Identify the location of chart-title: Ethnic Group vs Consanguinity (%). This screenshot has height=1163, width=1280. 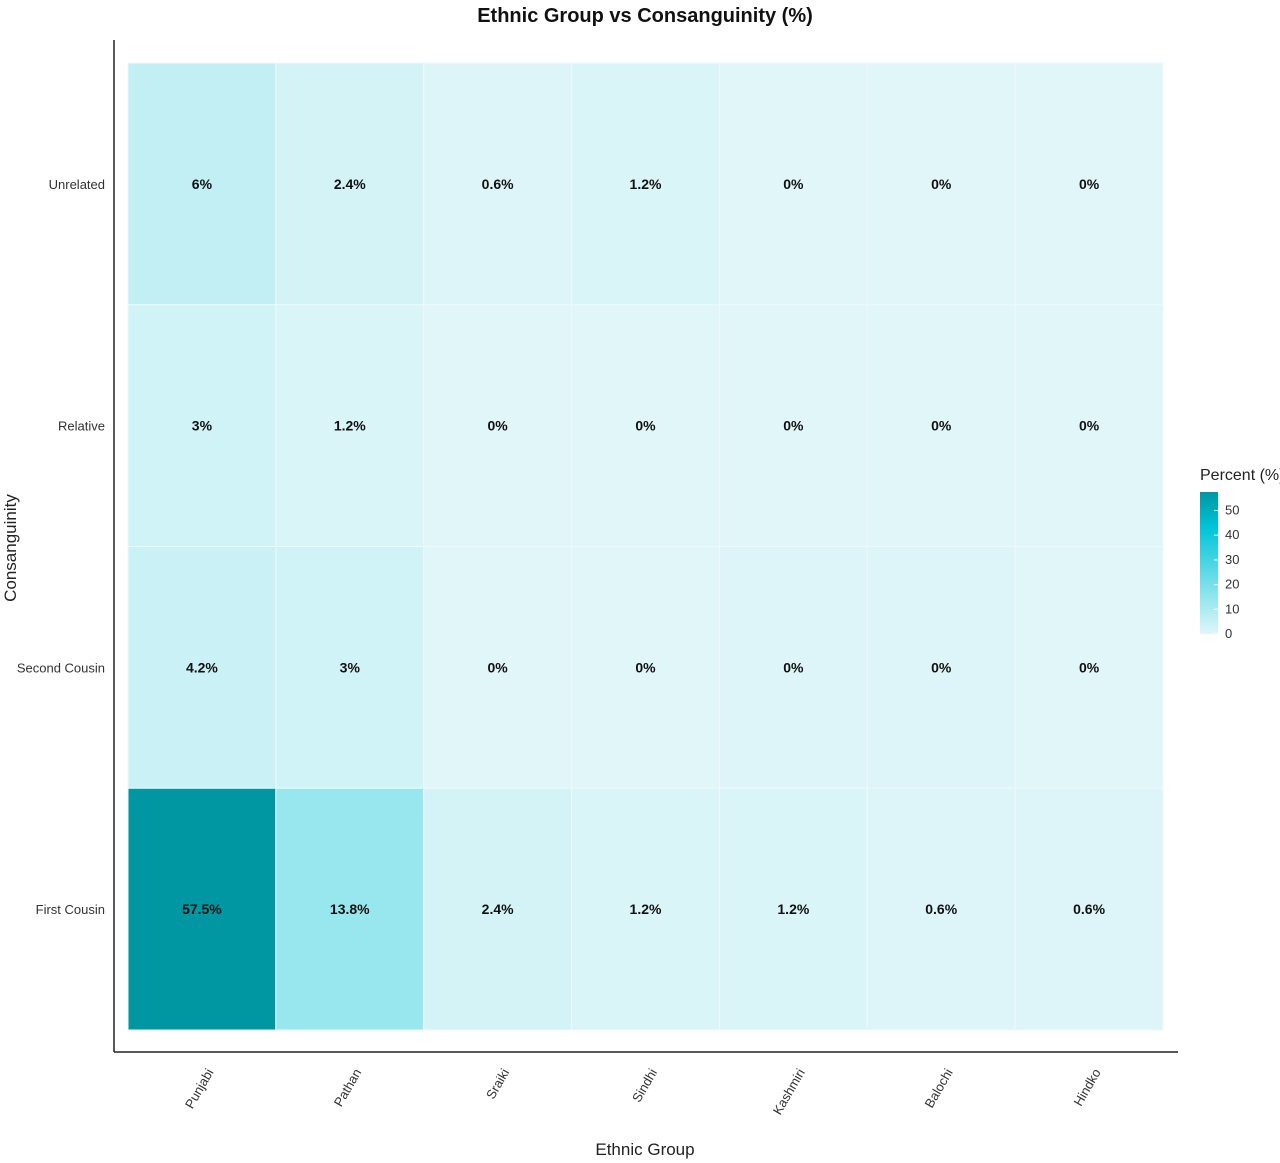
(645, 16).